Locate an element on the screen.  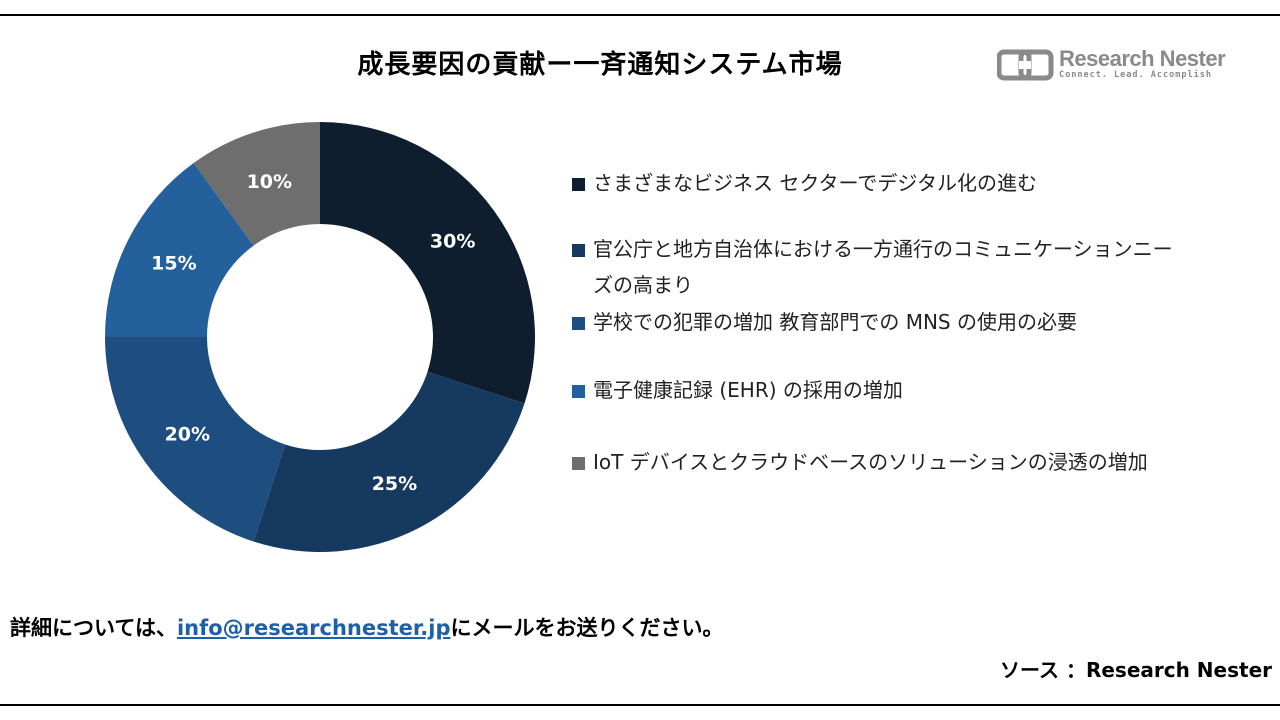
legend-item-digitalization: さまざまなビジネス セクターでデジタル化の進む is located at coordinates (882, 183).